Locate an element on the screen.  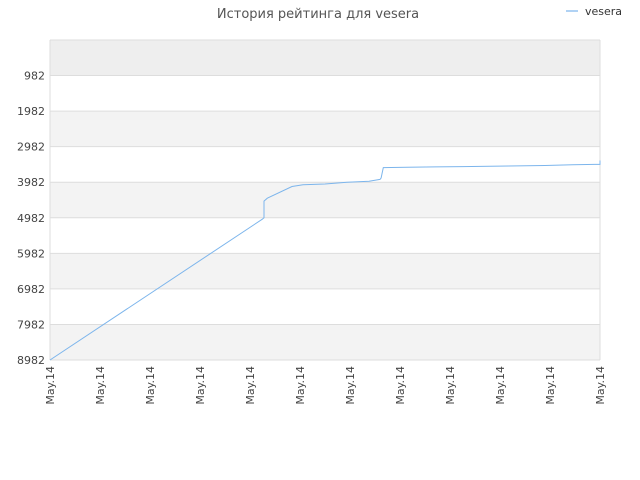
y-tick-label: 4982 is located at coordinates (31, 218).